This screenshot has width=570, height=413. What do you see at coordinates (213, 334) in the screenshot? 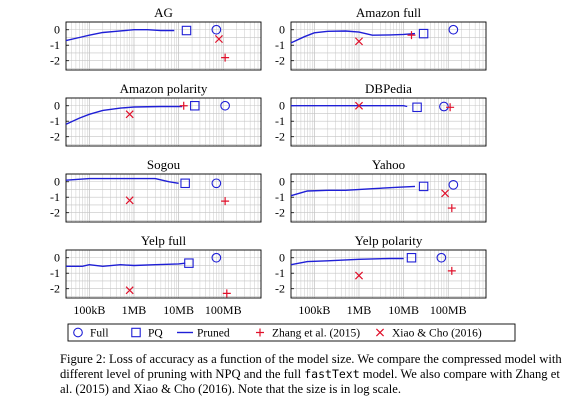
I see `legend-label: Pruned` at bounding box center [213, 334].